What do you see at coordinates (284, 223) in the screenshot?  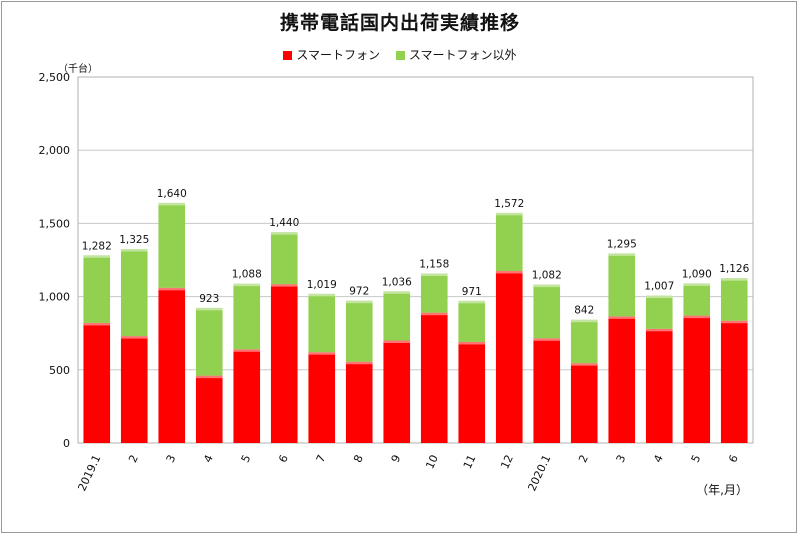 I see `data-label-total: 1,440` at bounding box center [284, 223].